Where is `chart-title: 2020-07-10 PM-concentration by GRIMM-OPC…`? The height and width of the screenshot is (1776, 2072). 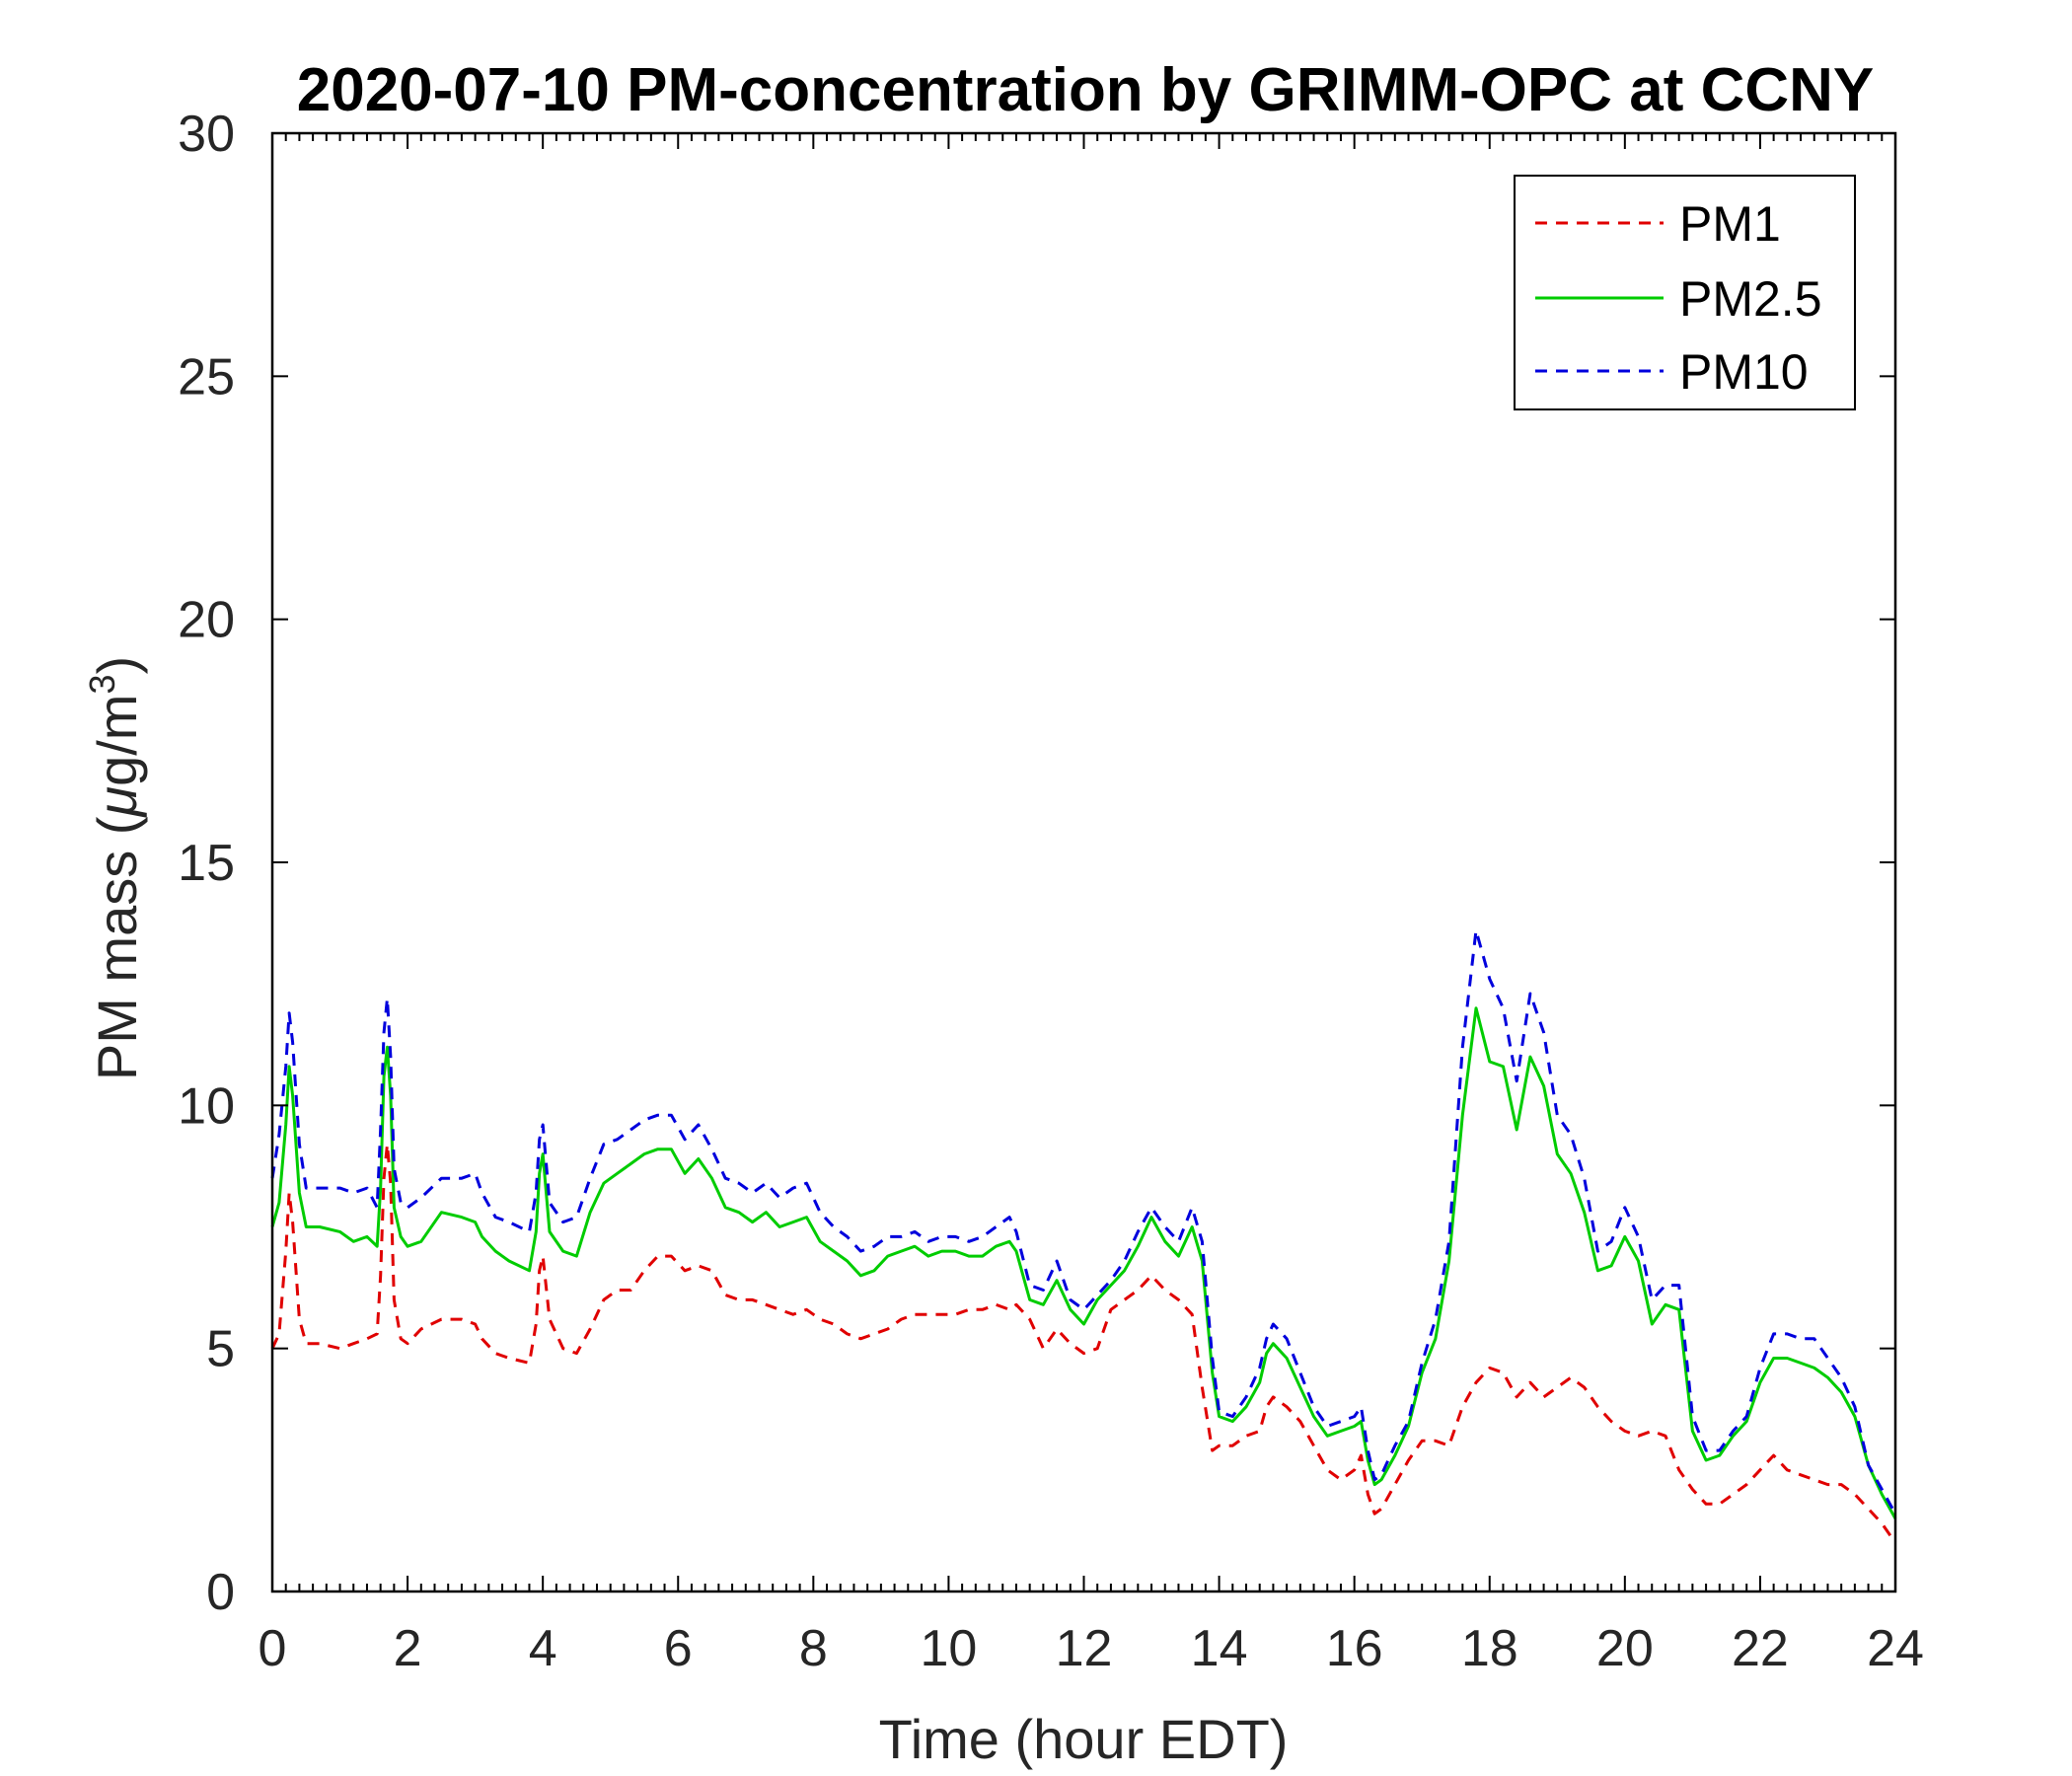
chart-title: 2020-07-10 PM-concentration by GRIMM-OPC… is located at coordinates (1086, 90).